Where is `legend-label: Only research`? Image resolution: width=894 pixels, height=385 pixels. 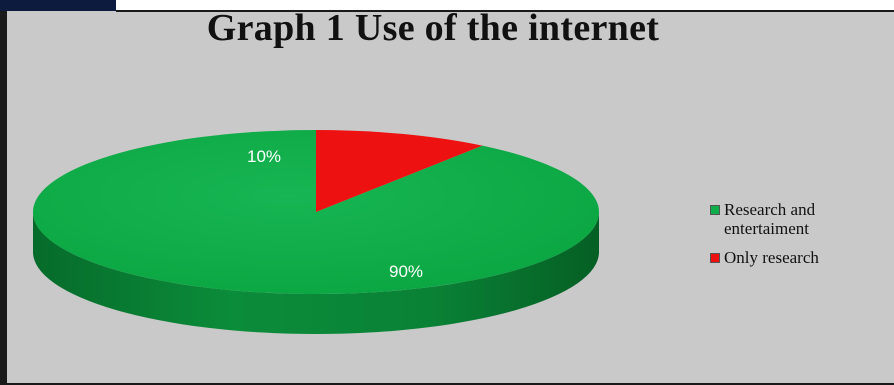
legend-label: Only research is located at coordinates (771, 257).